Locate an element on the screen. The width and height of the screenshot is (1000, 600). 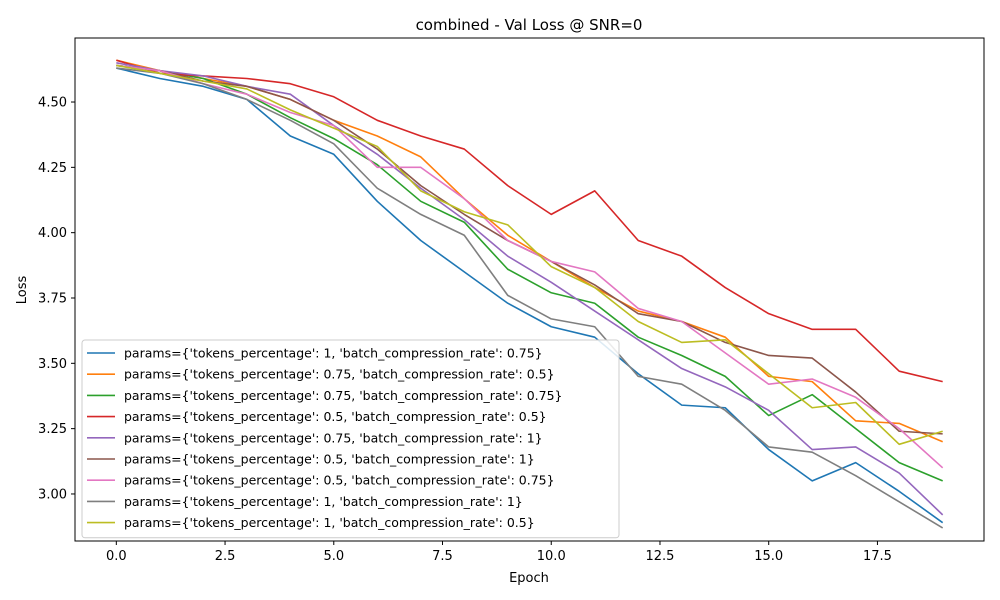
y-tick-label: 3.50 is located at coordinates (52, 364).